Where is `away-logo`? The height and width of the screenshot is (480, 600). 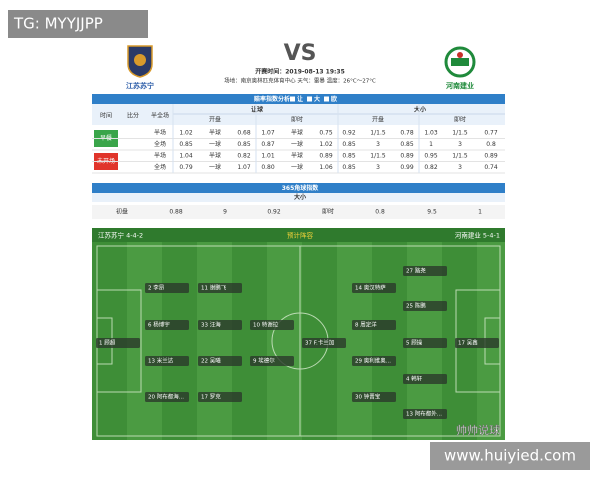 away-logo is located at coordinates (460, 62).